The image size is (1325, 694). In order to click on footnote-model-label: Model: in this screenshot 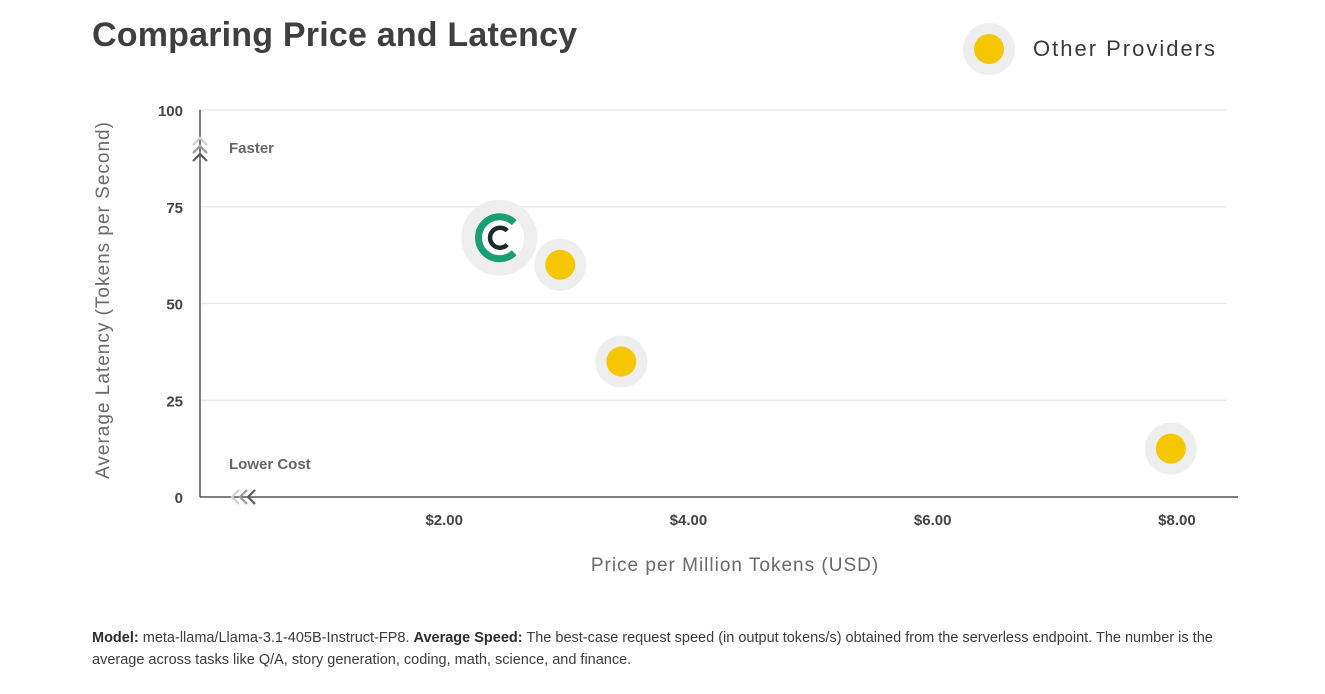, I will do `click(115, 638)`.